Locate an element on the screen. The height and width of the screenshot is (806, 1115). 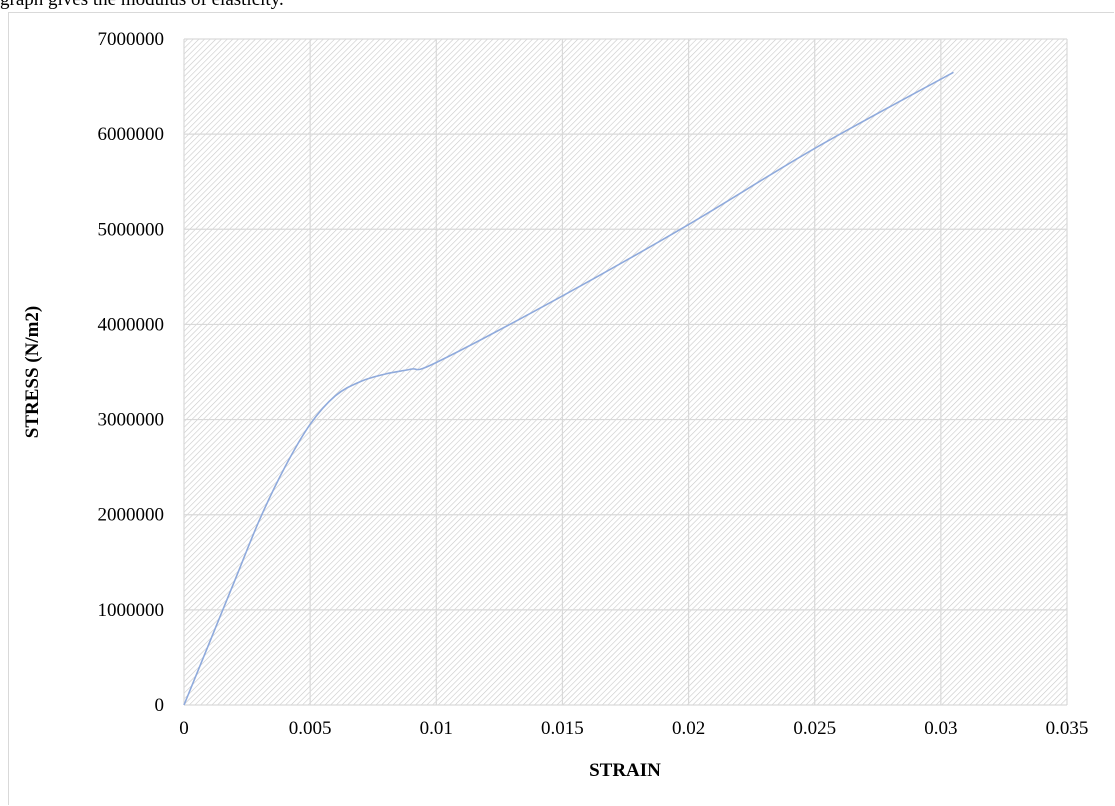
y-tick-label: 5000000 is located at coordinates (131, 229).